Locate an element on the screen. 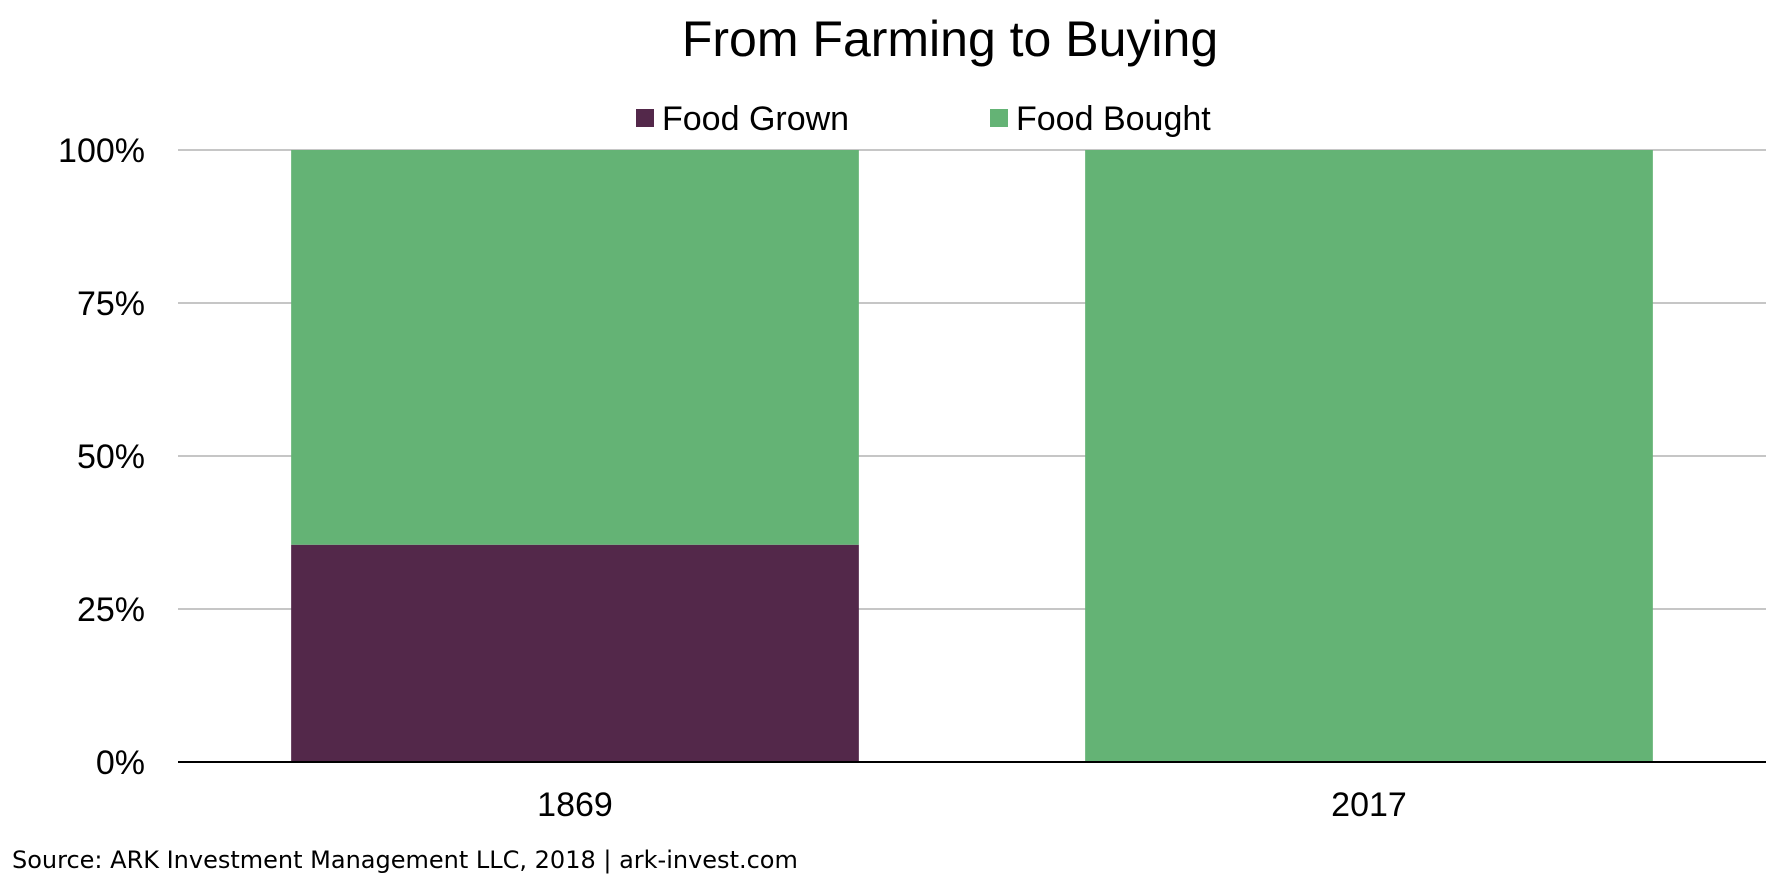  legend-label: Food Grown is located at coordinates (755, 119).